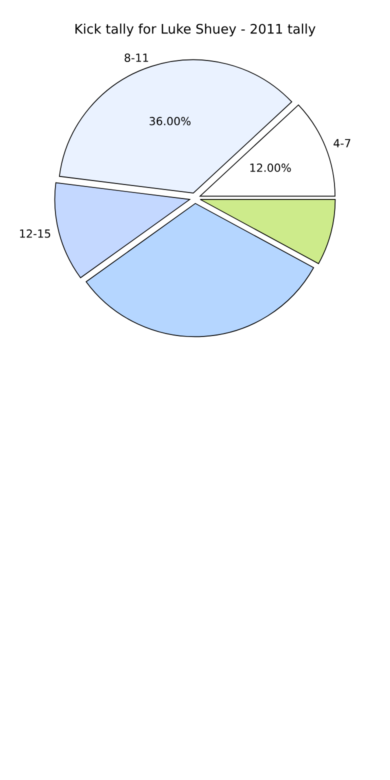  What do you see at coordinates (195, 30) in the screenshot?
I see `chart-title: Kick tally for Luke Shuey - 2011 tally` at bounding box center [195, 30].